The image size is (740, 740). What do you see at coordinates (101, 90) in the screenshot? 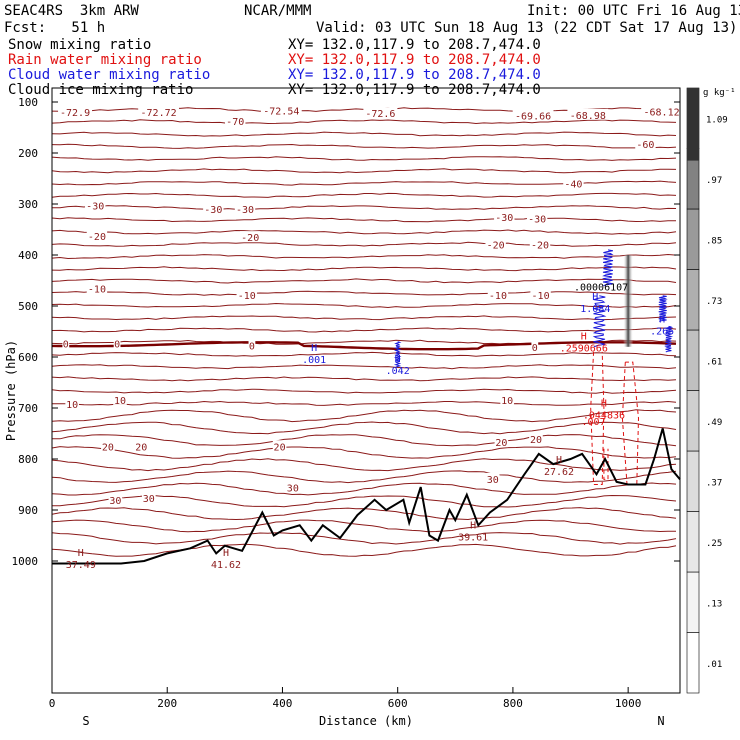
I see `field-label-cloud-ice: Cloud ice mixing ratio` at bounding box center [101, 90].